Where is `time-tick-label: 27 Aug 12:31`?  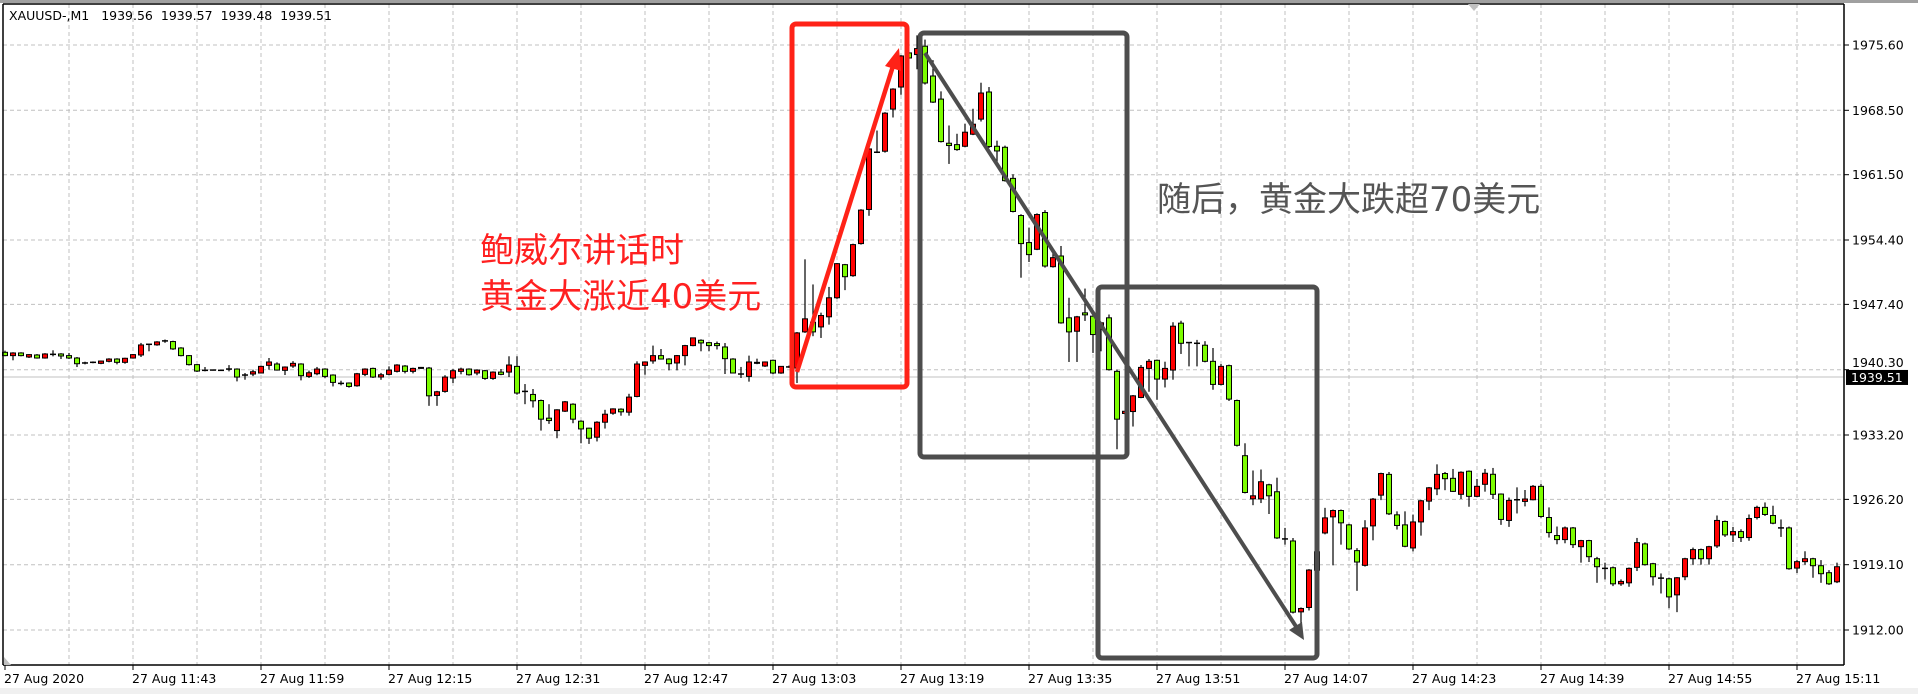
time-tick-label: 27 Aug 12:31 is located at coordinates (558, 678).